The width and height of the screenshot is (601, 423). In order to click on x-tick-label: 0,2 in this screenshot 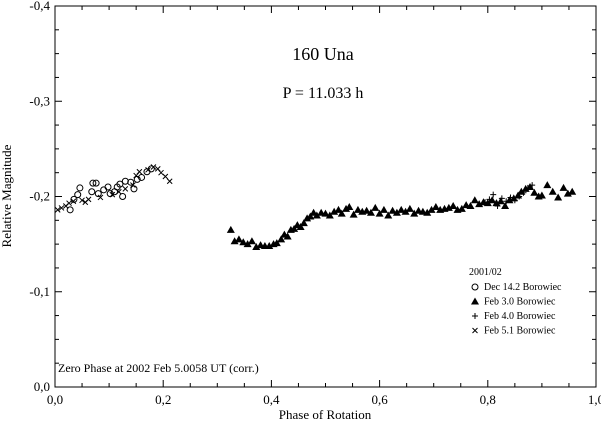, I will do `click(163, 399)`.